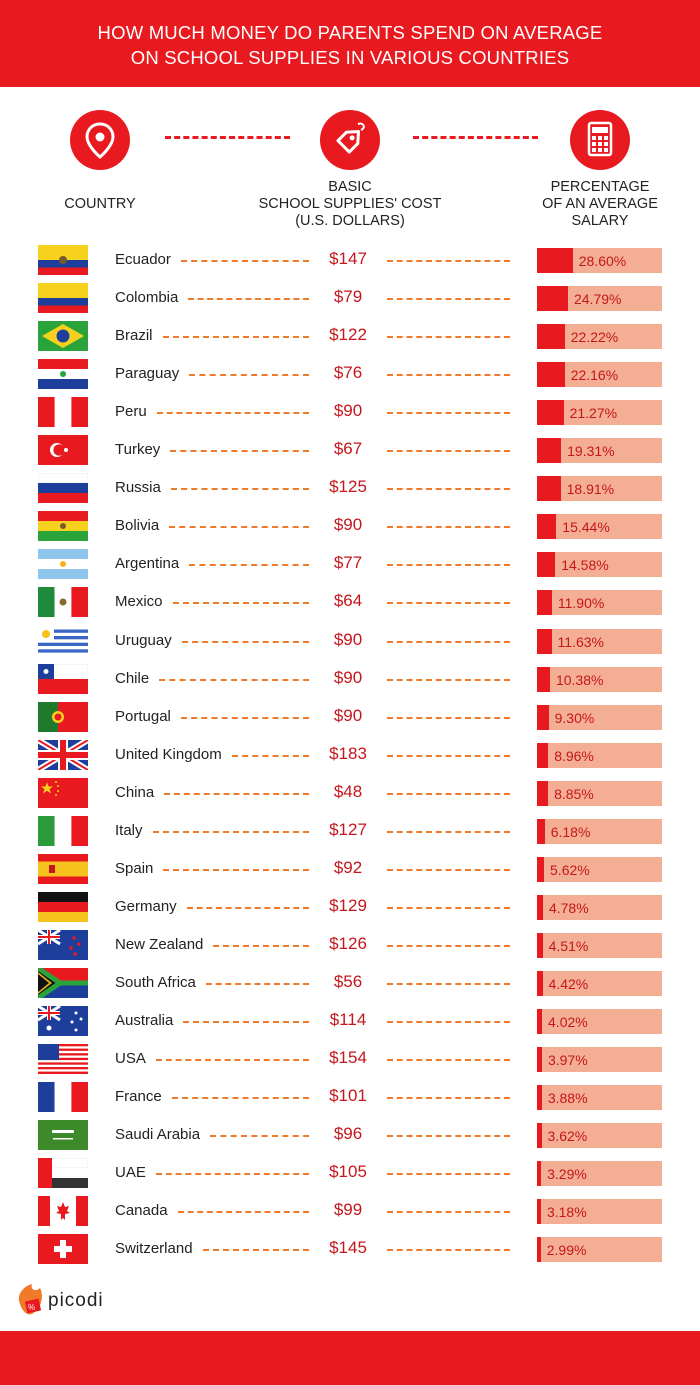 The width and height of the screenshot is (700, 1385). I want to click on percent-label: 8.96%, so click(574, 755).